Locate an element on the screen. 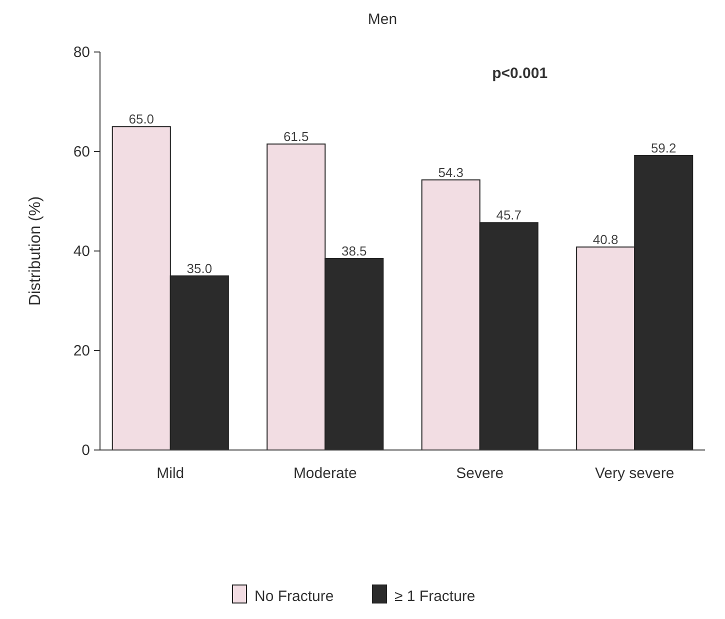 The image size is (725, 619). y-axis-title: Distribution (%) is located at coordinates (35, 251).